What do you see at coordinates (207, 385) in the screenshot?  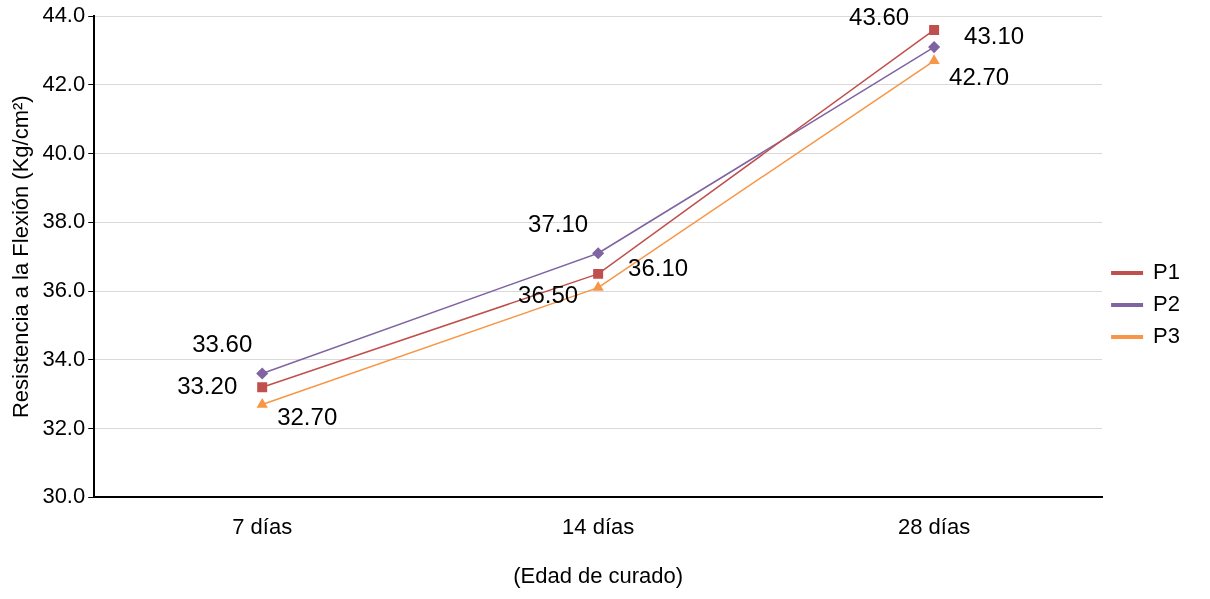 I see `data-label: 33.20` at bounding box center [207, 385].